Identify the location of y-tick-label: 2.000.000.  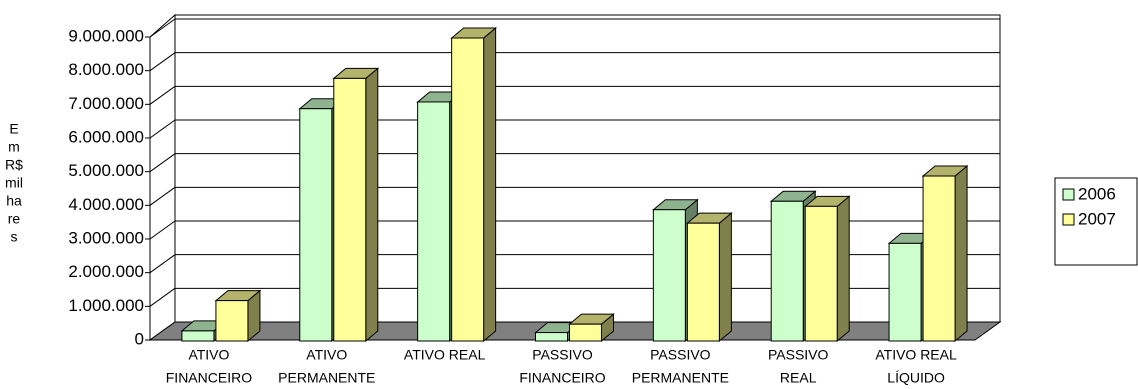
(106, 271).